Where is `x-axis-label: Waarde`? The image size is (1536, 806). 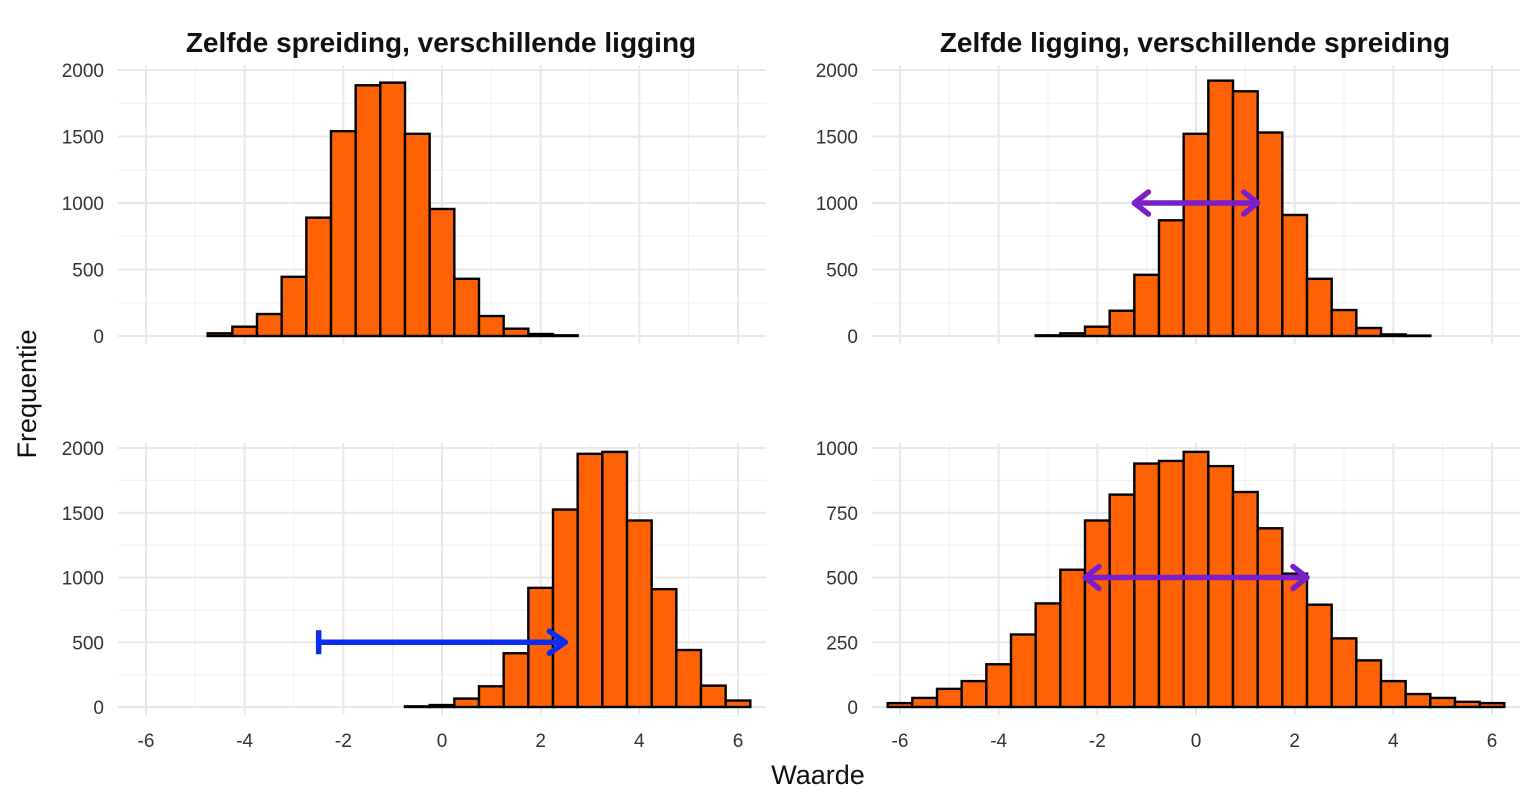 x-axis-label: Waarde is located at coordinates (818, 775).